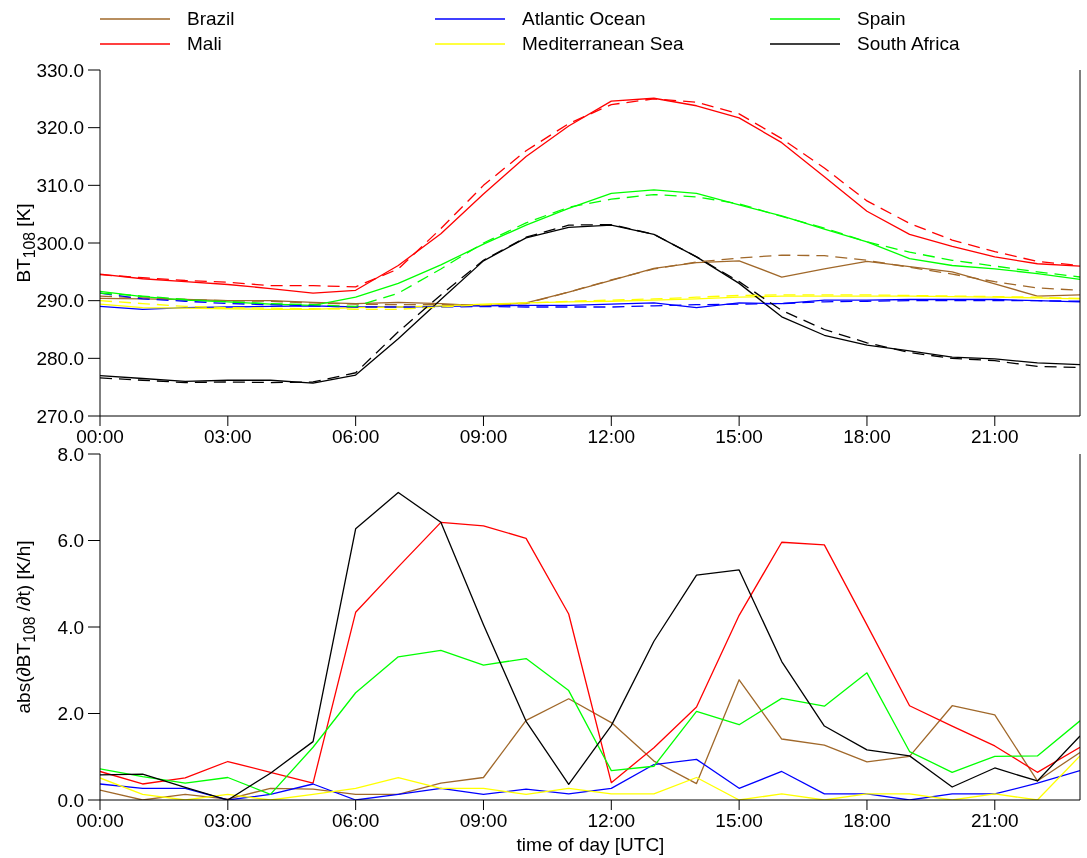 The width and height of the screenshot is (1087, 858). I want to click on y-tick-label: 0.0, so click(70, 800).